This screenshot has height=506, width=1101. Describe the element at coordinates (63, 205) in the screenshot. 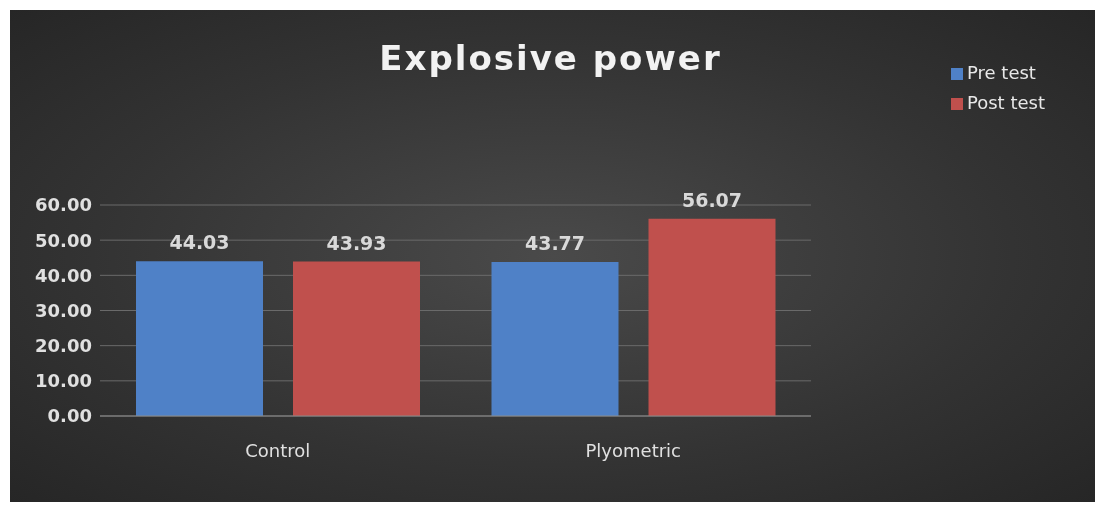

I see `y-tick-label: 60.00` at that location.